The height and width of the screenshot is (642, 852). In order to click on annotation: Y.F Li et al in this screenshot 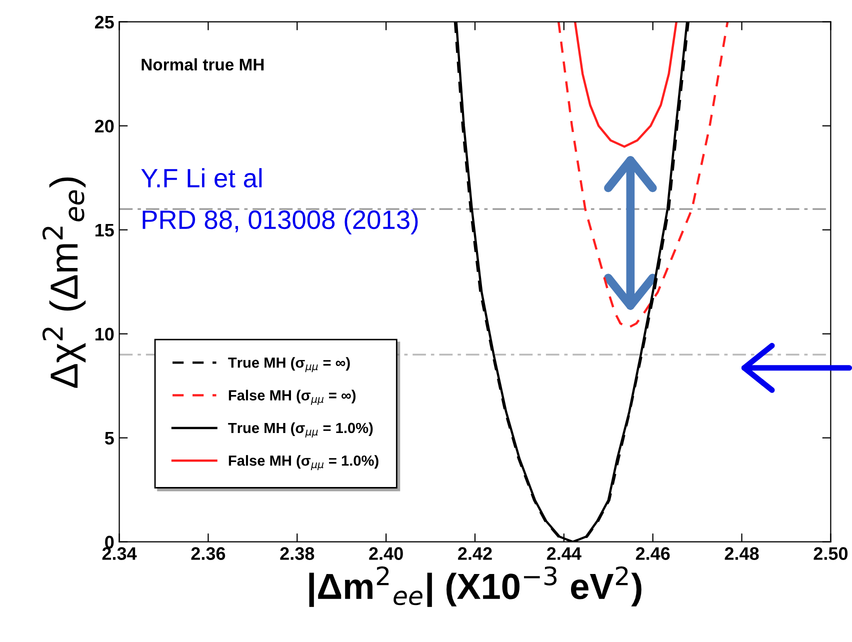, I will do `click(201, 178)`.